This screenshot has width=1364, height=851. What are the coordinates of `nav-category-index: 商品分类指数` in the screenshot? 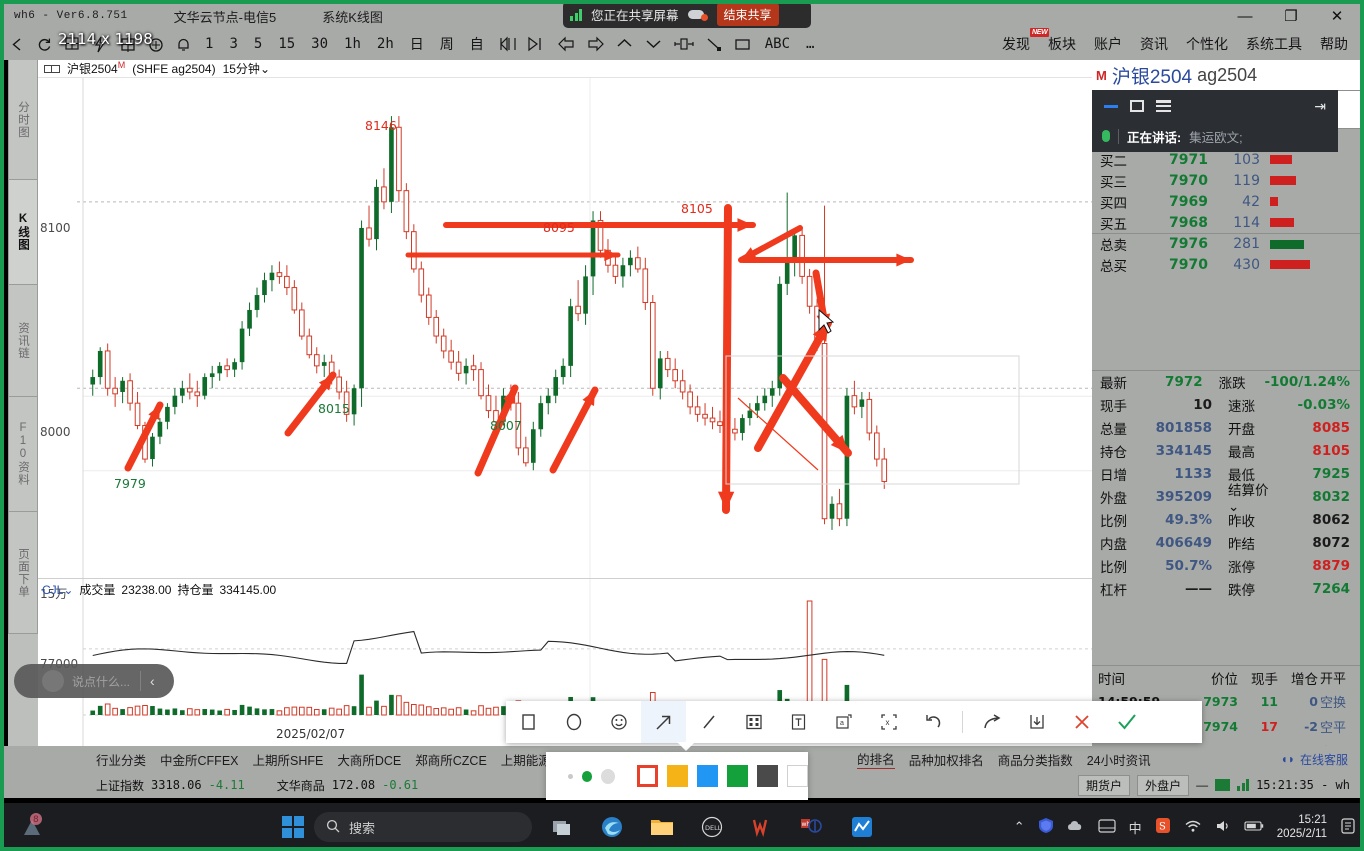 It's located at (1035, 760).